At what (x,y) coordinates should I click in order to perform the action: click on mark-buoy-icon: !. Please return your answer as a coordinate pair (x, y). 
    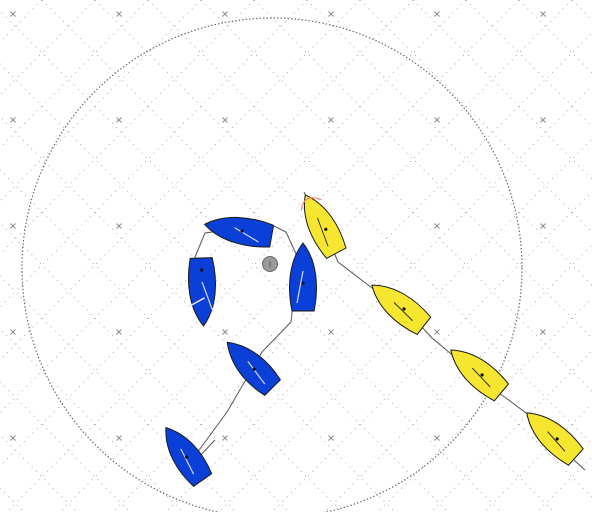
    Looking at the image, I should click on (270, 264).